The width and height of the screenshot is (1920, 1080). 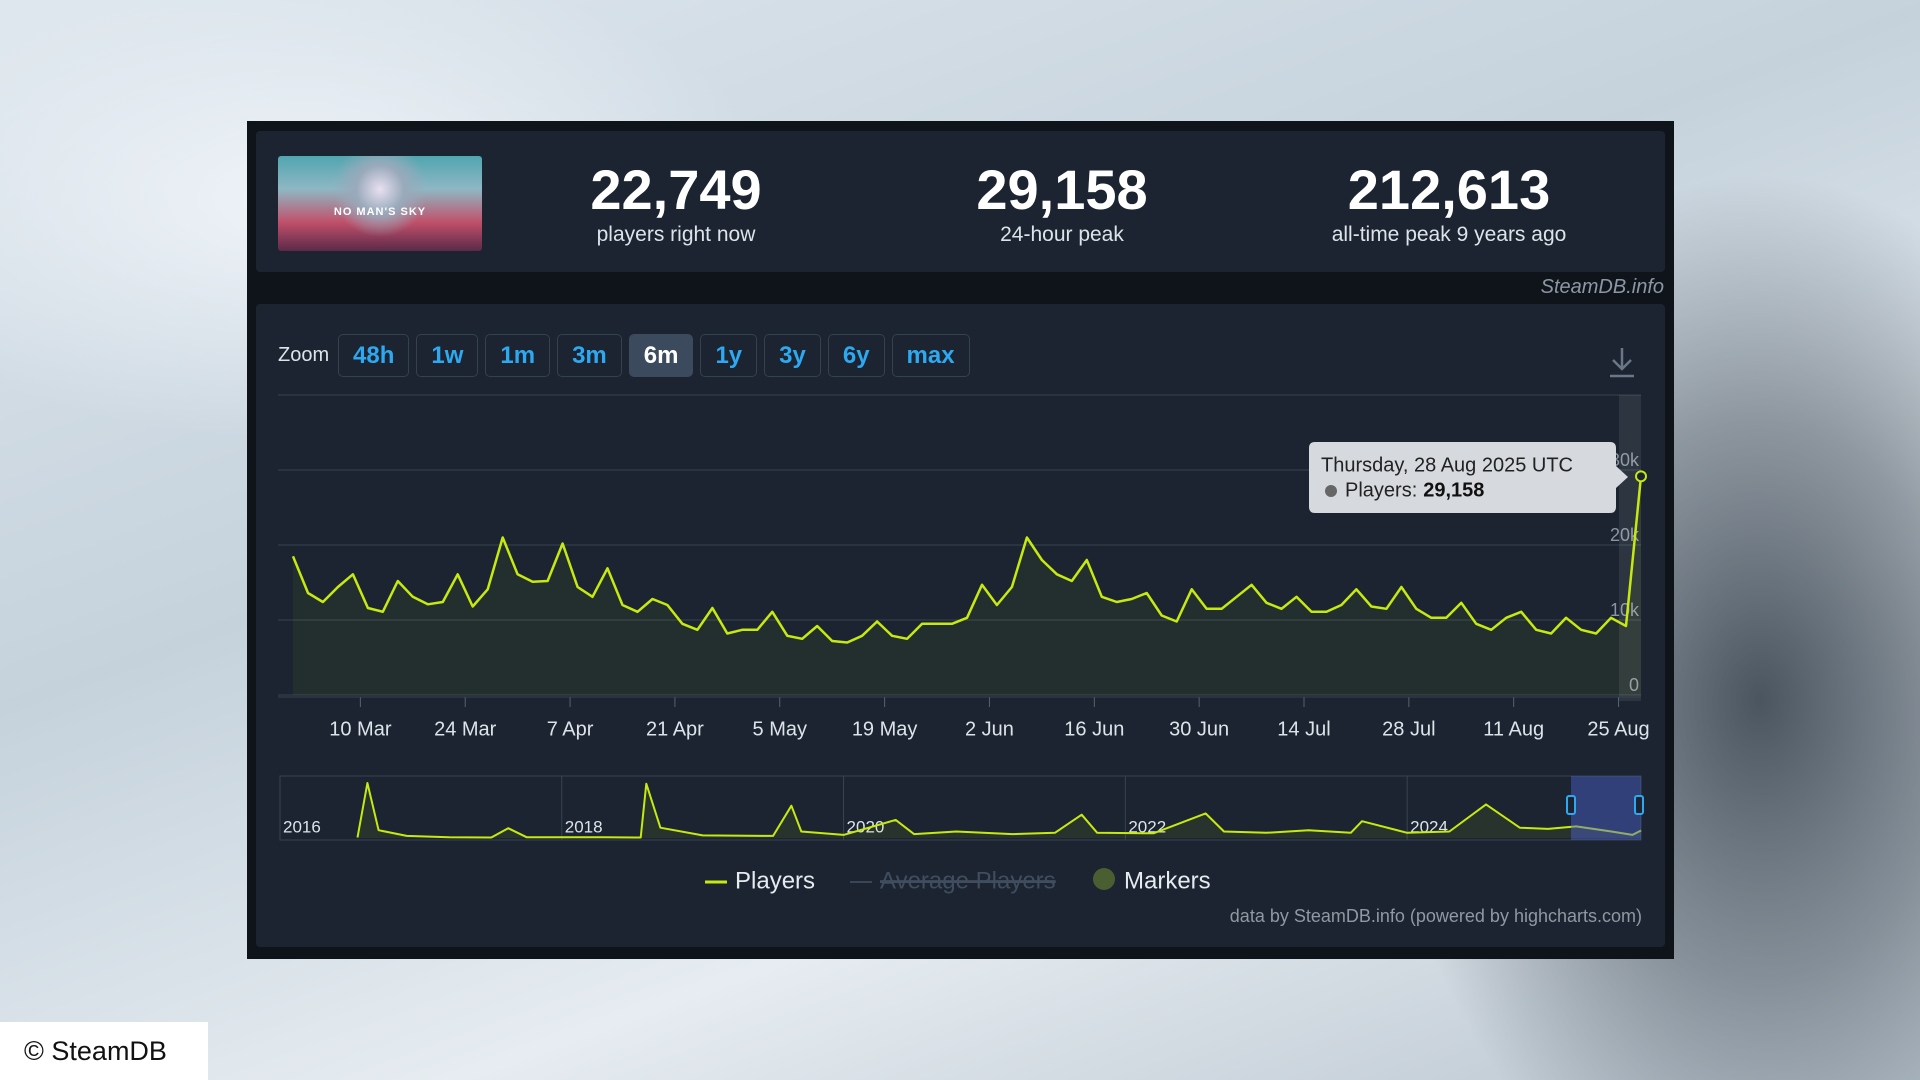 I want to click on y-tick-label: 30k, so click(x=1625, y=460).